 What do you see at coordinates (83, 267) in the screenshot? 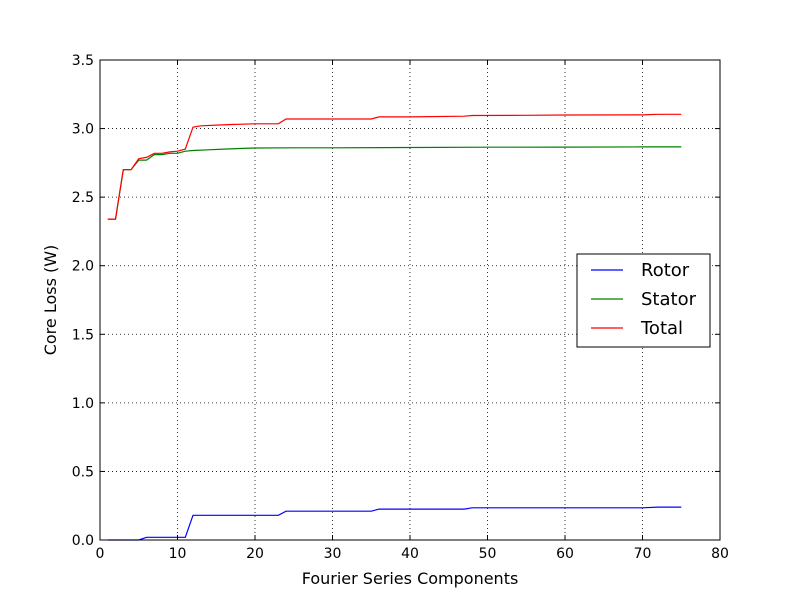
I see `y-tick-label: 2.0` at bounding box center [83, 267].